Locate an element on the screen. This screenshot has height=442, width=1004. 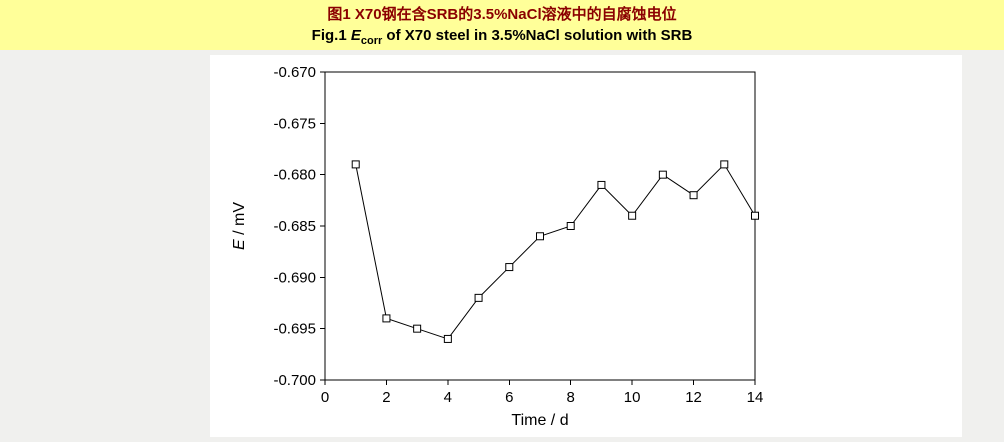
svg-text: 14 is located at coordinates (755, 397).